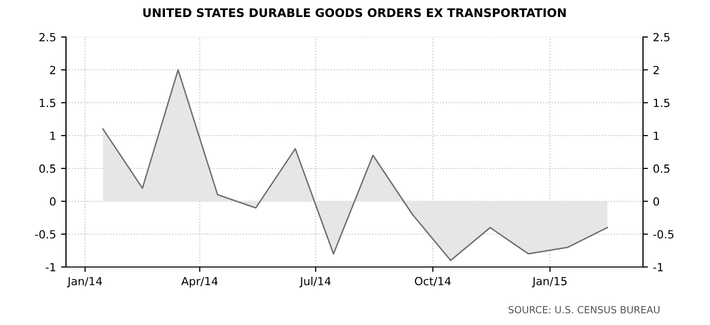 The height and width of the screenshot is (325, 710). What do you see at coordinates (51, 267) in the screenshot?
I see `y-tick-label: -1` at bounding box center [51, 267].